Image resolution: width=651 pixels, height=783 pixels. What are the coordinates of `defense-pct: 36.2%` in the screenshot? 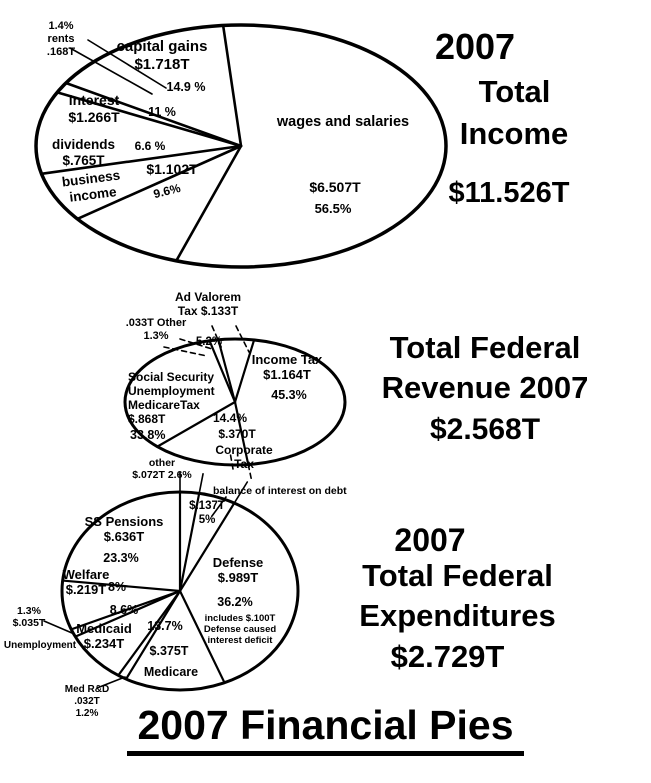 It's located at (235, 602).